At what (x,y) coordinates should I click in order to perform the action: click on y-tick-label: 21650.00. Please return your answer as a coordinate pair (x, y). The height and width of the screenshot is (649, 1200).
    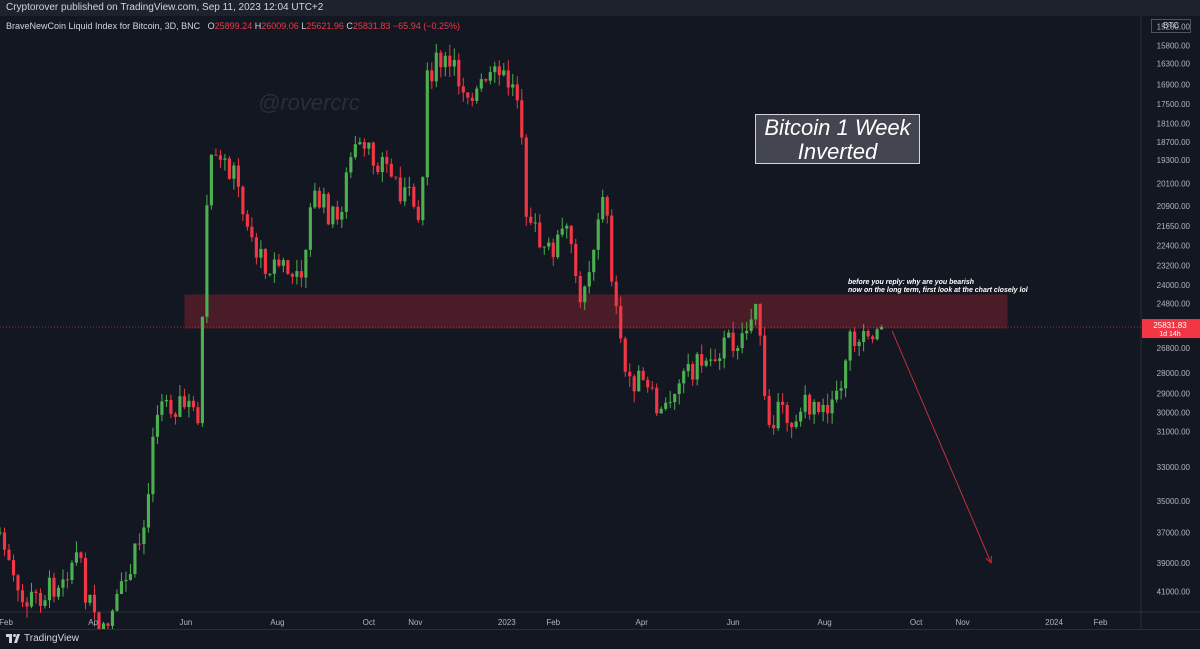
    Looking at the image, I should click on (1174, 226).